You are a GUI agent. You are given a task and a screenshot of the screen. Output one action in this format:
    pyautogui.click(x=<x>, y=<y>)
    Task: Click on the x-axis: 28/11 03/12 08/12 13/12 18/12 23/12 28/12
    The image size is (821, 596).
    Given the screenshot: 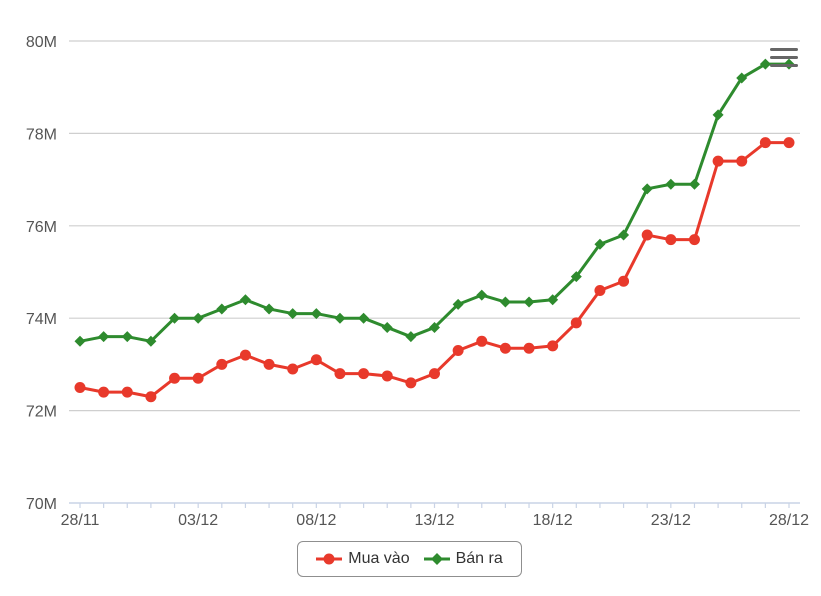 What is the action you would take?
    pyautogui.click(x=435, y=515)
    